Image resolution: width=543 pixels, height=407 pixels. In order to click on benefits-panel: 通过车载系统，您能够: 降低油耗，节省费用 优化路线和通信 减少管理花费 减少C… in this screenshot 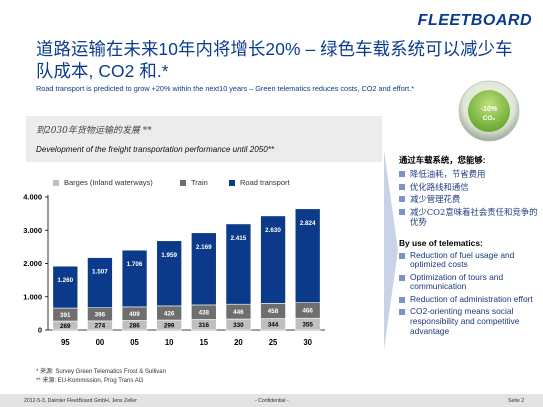, I will do `click(469, 246)`.